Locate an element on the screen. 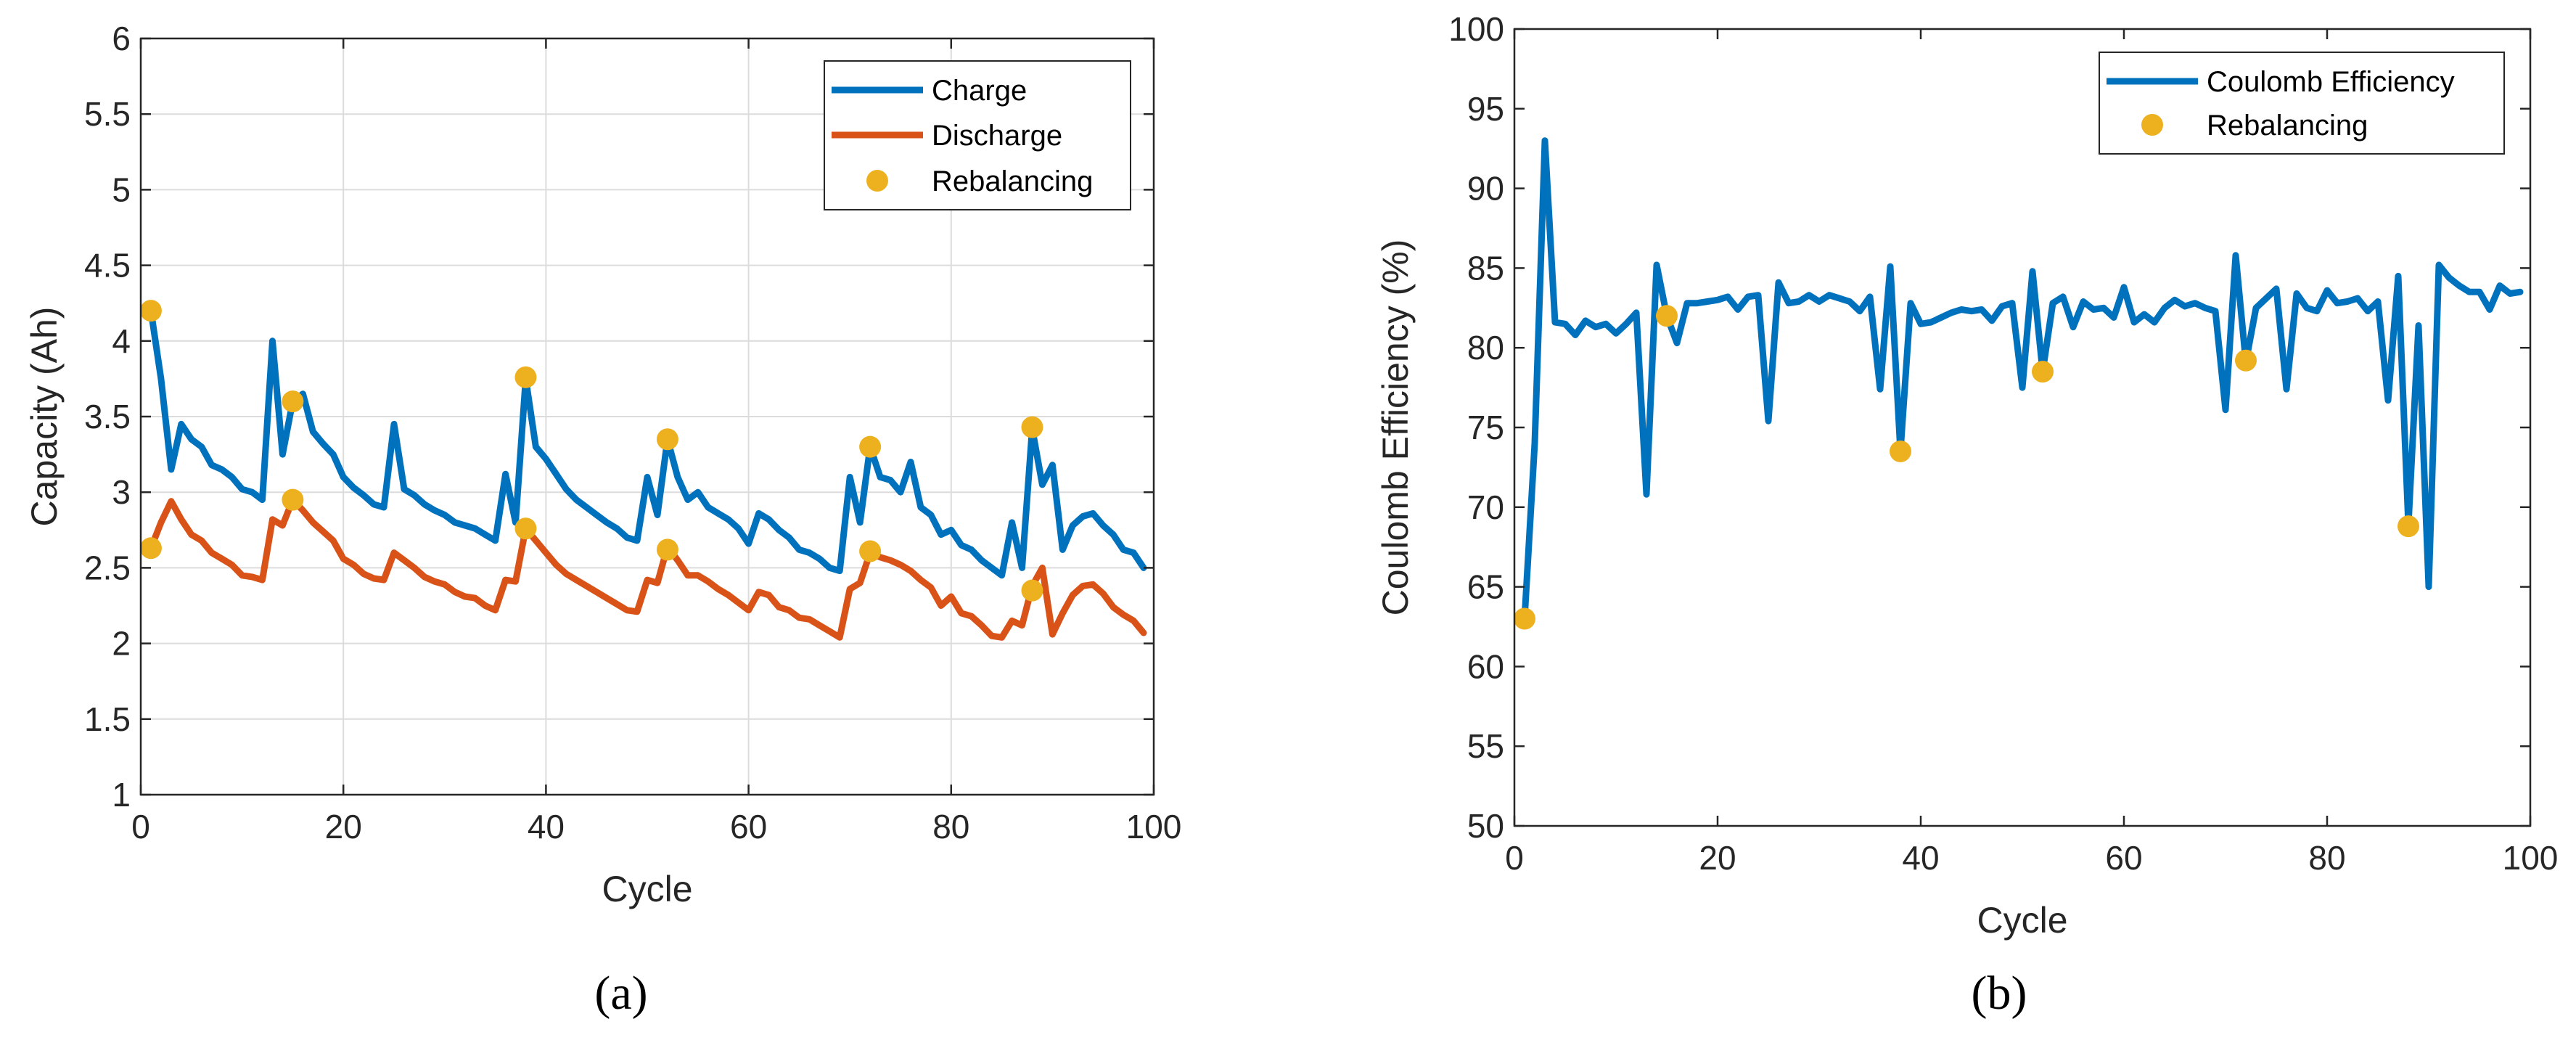 This screenshot has height=1040, width=2576. efficiency-x-axis-label: Cycle is located at coordinates (2022, 920).